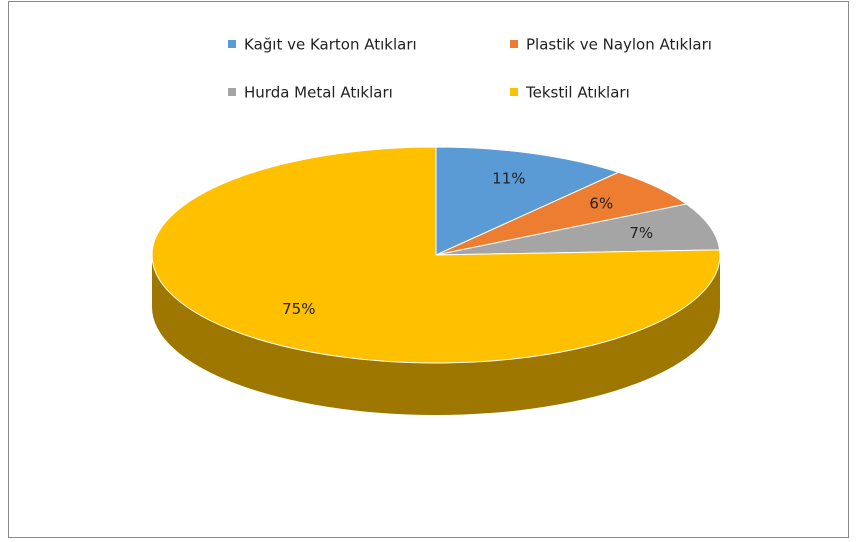 This screenshot has height=542, width=857. I want to click on legend-label: Plastik ve Naylon Atıkları, so click(619, 45).